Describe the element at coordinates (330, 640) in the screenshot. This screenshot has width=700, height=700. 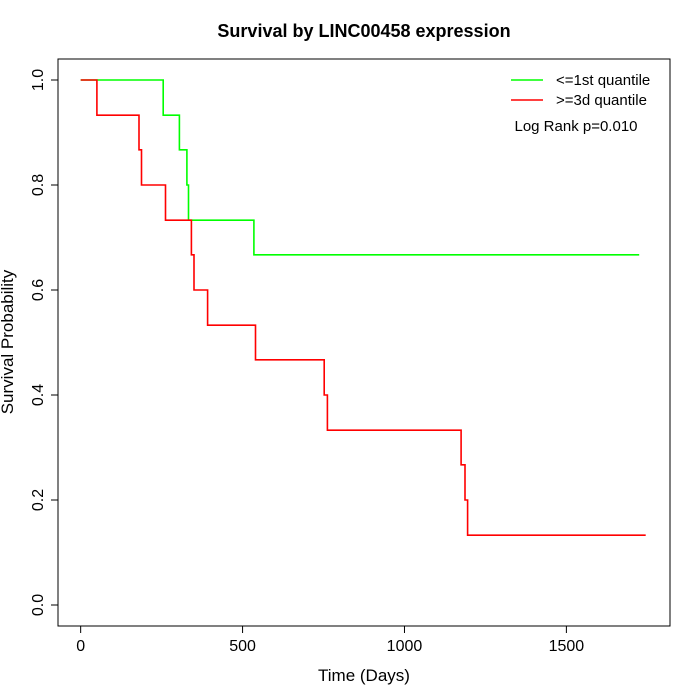
I see `x-axis: 0 500 1000 1500` at that location.